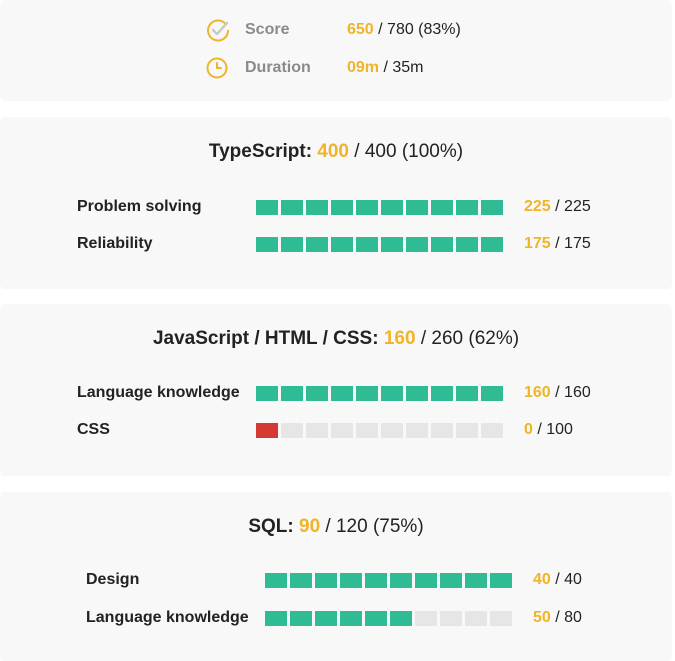 The width and height of the screenshot is (675, 661). What do you see at coordinates (566, 579) in the screenshot?
I see `skill-total: / 40` at bounding box center [566, 579].